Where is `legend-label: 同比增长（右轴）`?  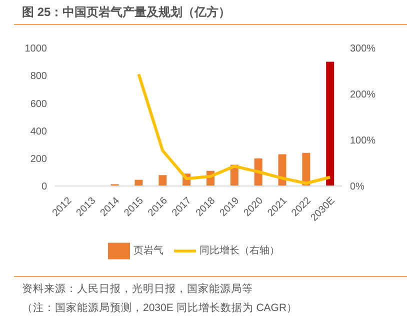 legend-label: 同比增长（右轴） is located at coordinates (240, 251).